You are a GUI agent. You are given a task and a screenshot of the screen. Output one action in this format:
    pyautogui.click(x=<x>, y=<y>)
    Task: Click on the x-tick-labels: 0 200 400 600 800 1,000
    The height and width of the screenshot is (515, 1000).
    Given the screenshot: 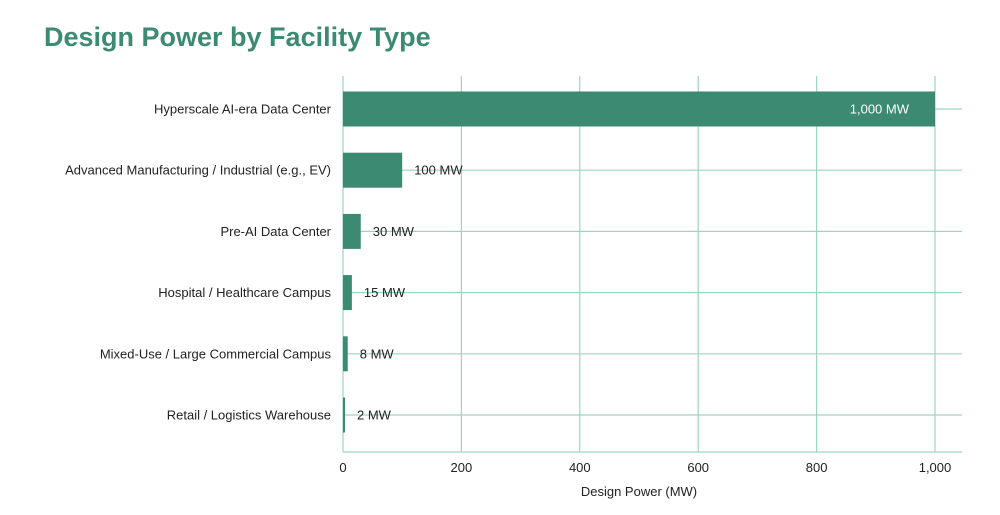 What is the action you would take?
    pyautogui.click(x=645, y=467)
    